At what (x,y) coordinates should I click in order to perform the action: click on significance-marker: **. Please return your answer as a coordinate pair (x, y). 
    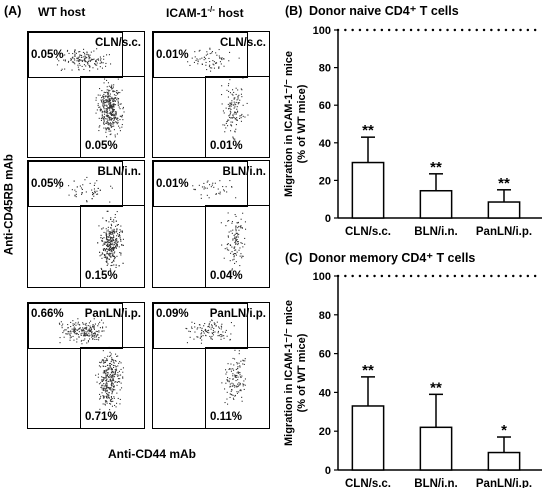
    Looking at the image, I should click on (368, 130).